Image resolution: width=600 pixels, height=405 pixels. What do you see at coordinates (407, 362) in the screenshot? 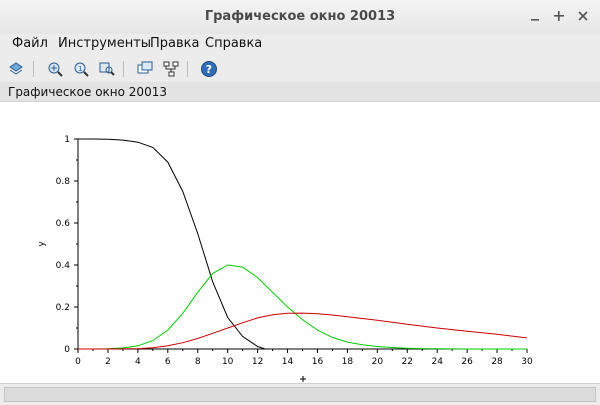
I see `x-tick-label: 22` at bounding box center [407, 362].